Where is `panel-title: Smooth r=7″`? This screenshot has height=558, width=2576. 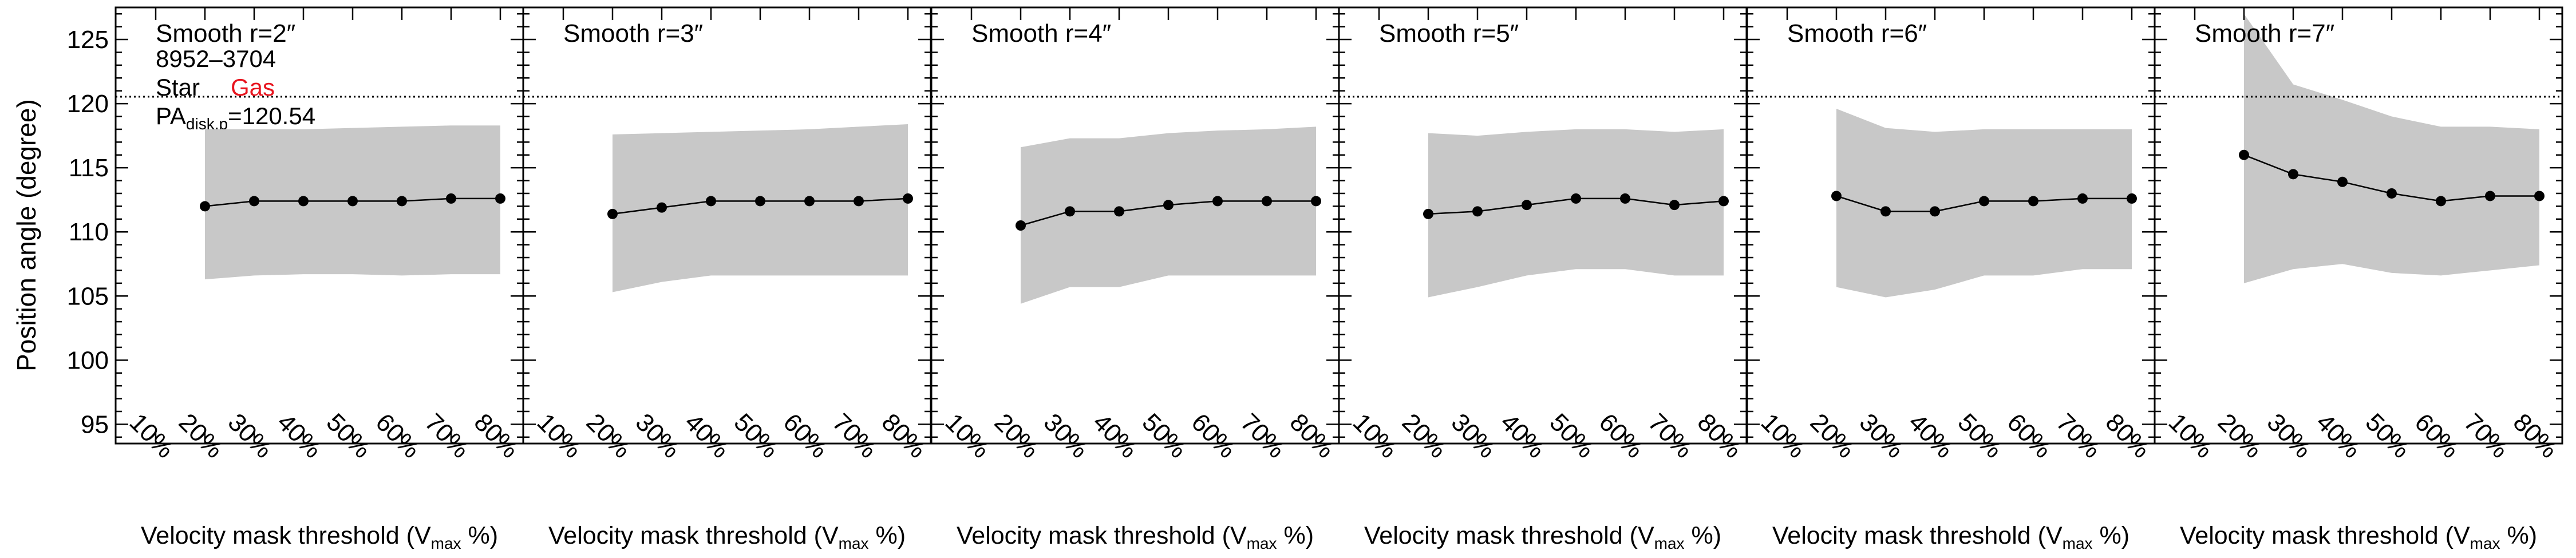
panel-title: Smooth r=7″ is located at coordinates (2264, 33).